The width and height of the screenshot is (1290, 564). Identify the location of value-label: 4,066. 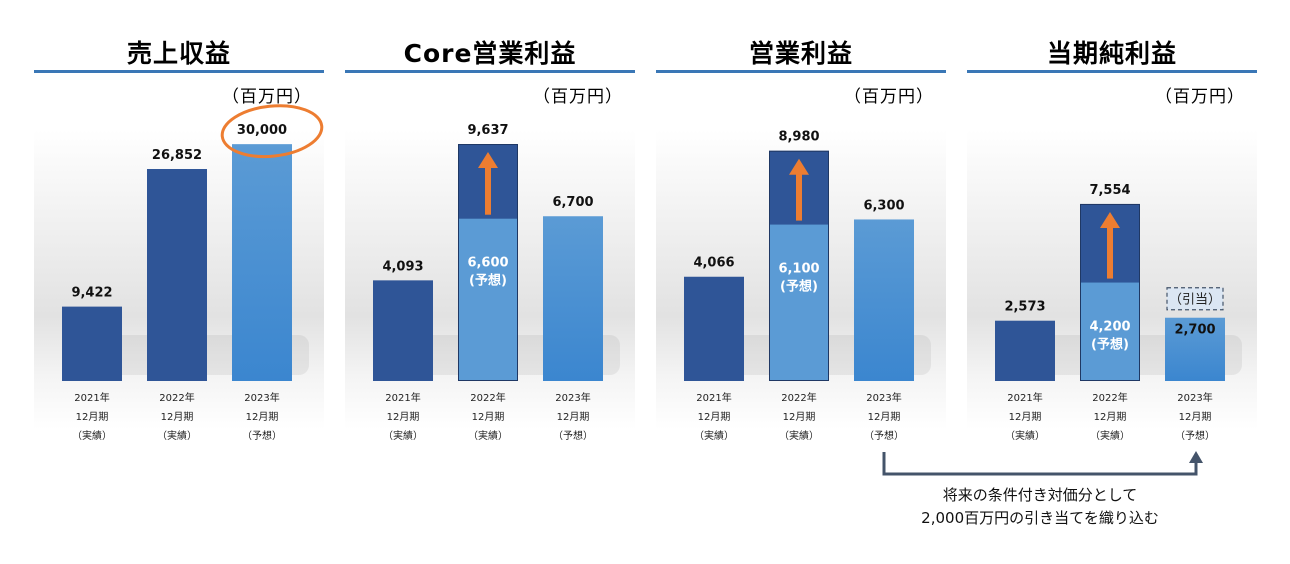
(713, 263).